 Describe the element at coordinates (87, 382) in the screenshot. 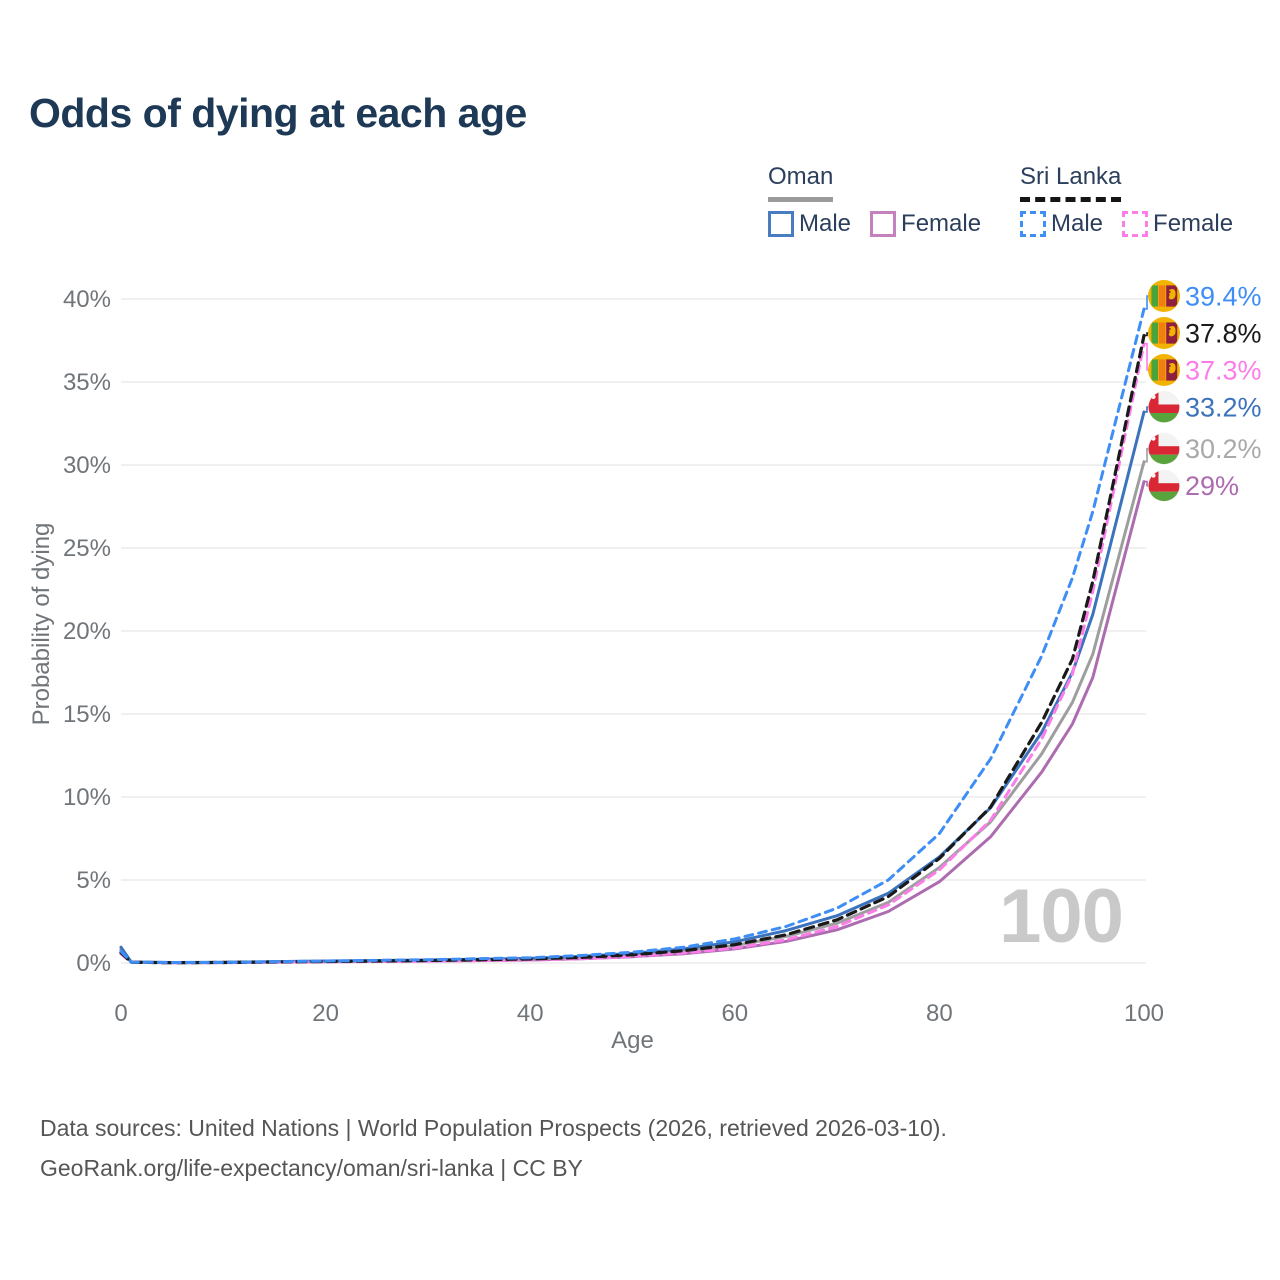

I see `y-tick-label: 35%` at that location.